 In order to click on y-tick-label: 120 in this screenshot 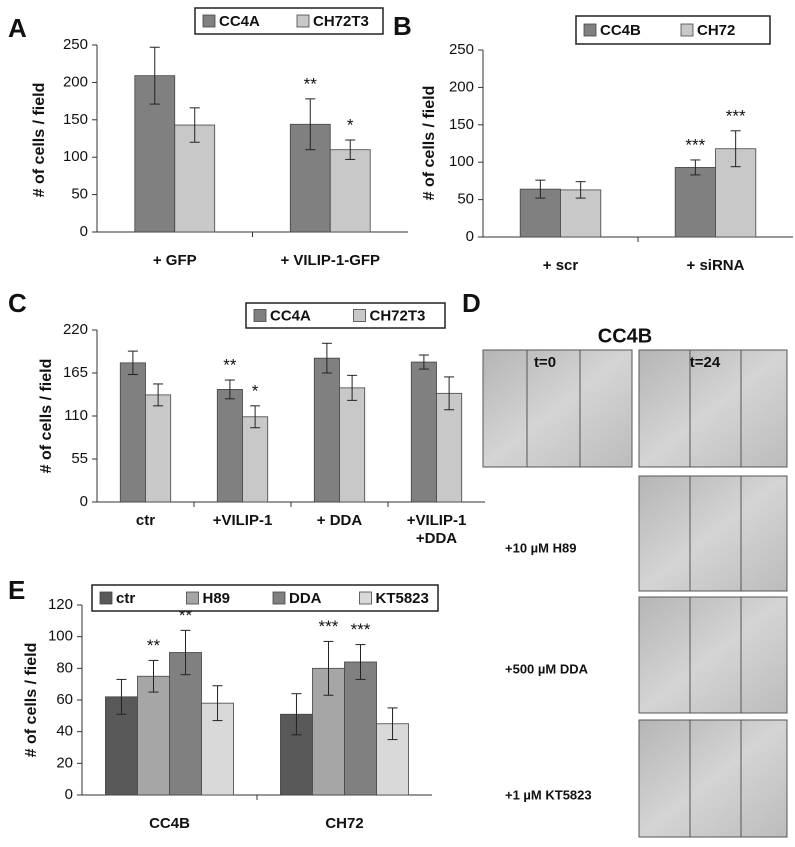, I will do `click(60, 604)`.